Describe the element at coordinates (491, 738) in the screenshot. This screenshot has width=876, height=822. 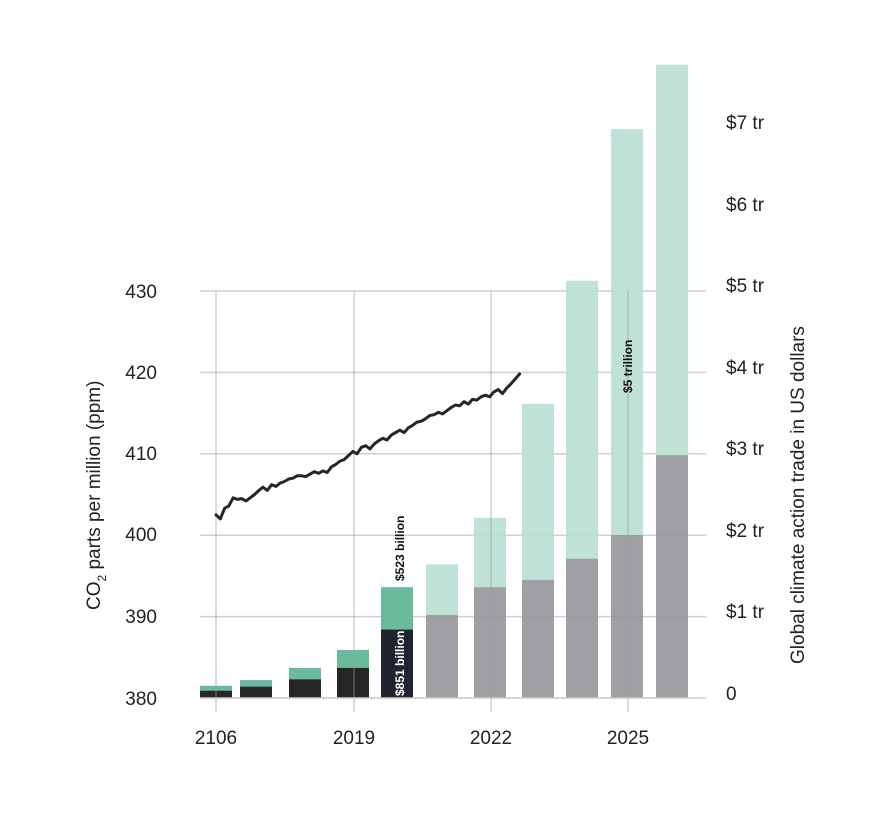
I see `x-tick-label: 2022` at that location.